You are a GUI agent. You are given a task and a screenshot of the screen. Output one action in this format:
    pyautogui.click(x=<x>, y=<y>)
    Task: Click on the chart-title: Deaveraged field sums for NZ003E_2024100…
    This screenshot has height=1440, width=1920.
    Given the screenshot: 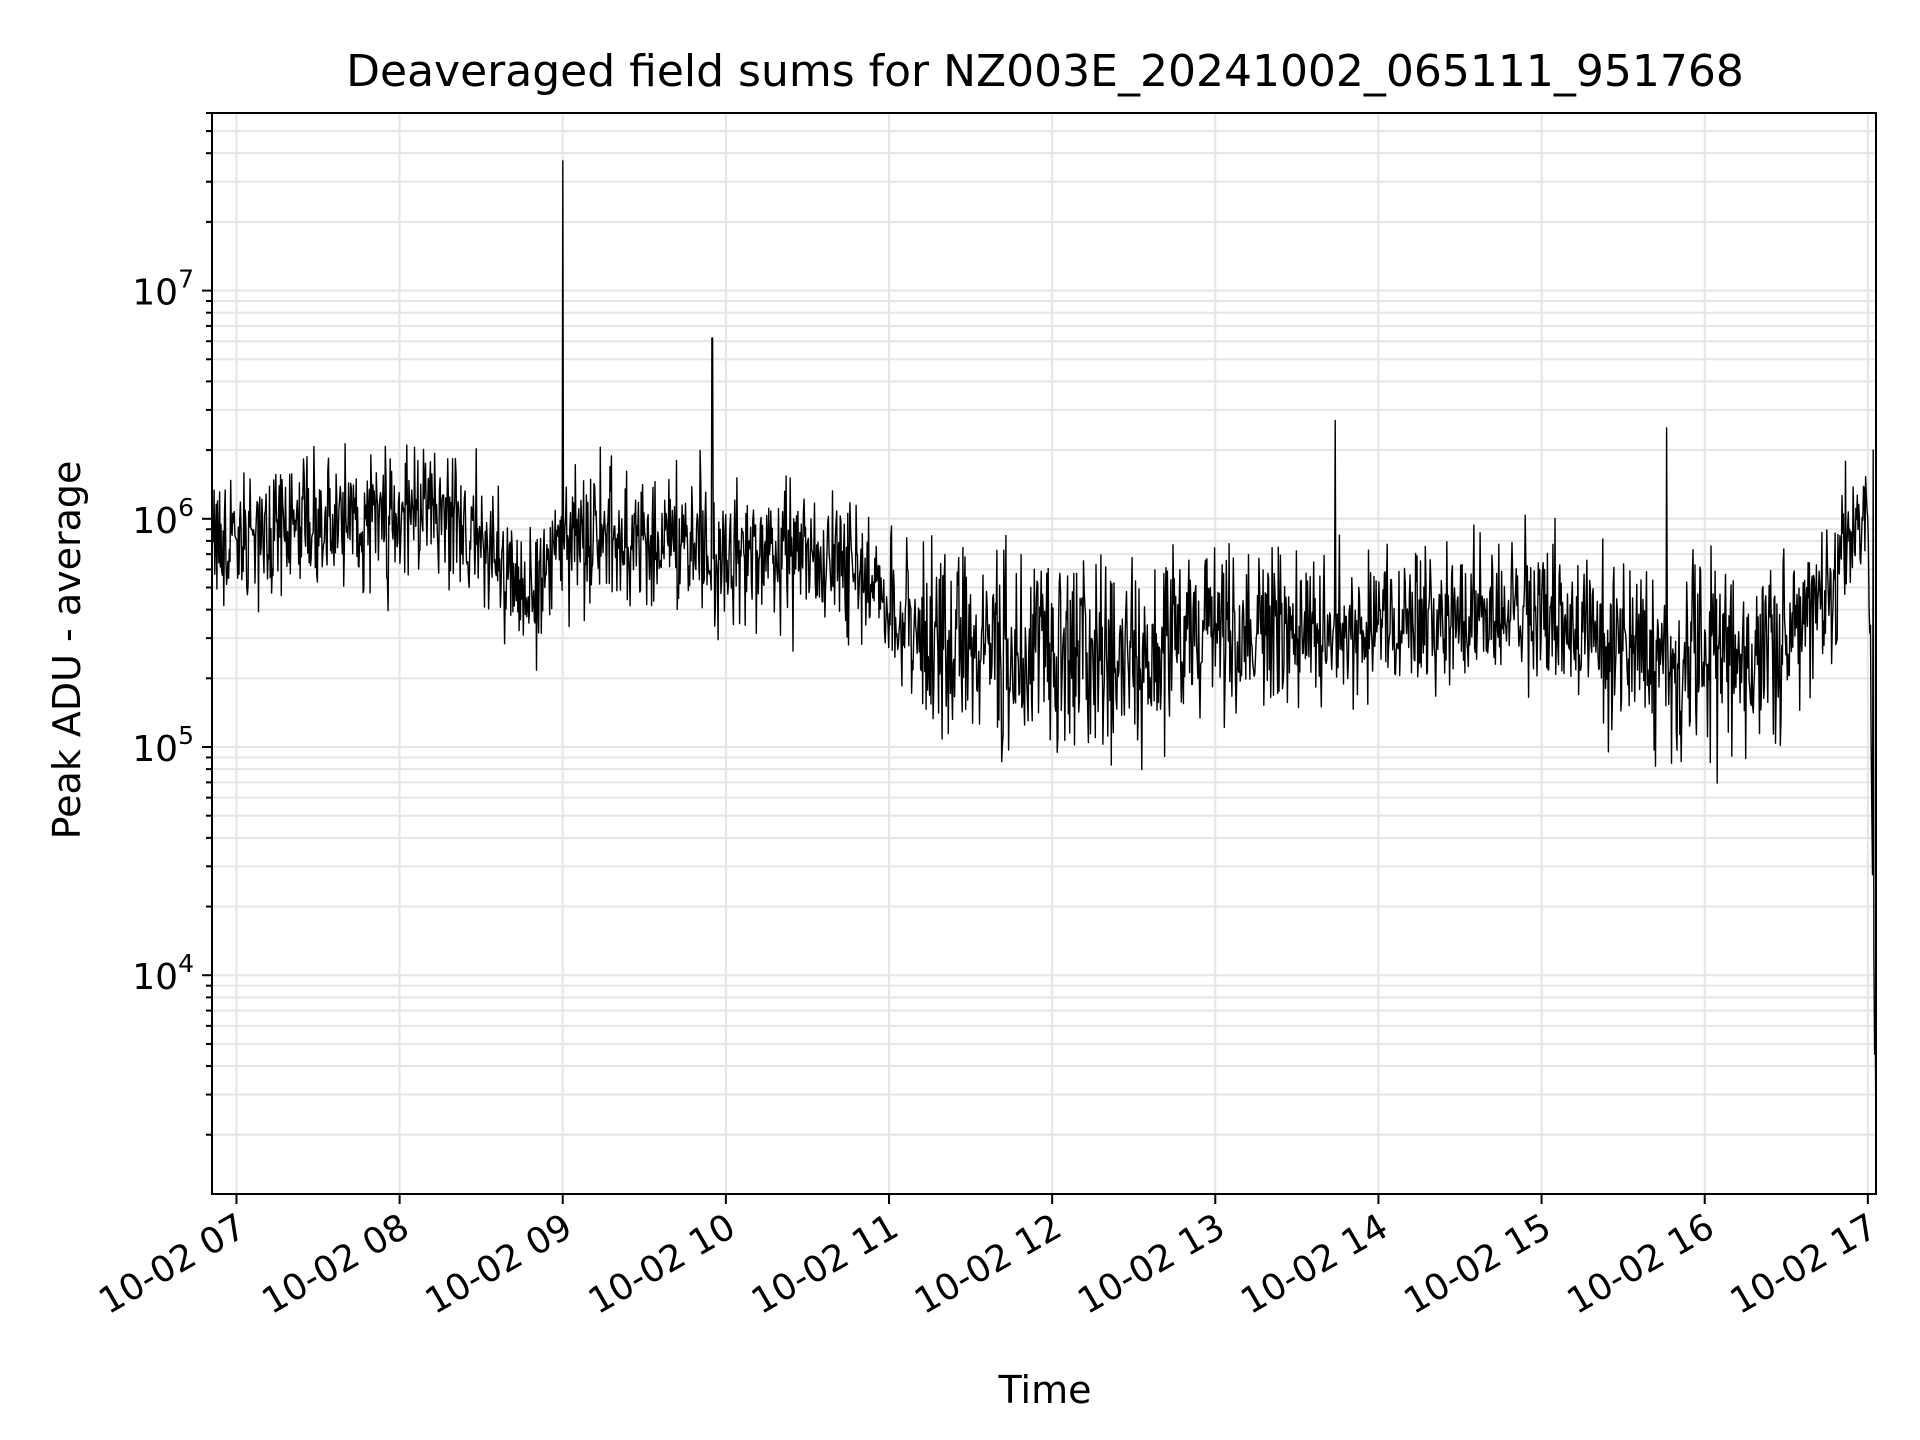 What is the action you would take?
    pyautogui.click(x=1045, y=71)
    